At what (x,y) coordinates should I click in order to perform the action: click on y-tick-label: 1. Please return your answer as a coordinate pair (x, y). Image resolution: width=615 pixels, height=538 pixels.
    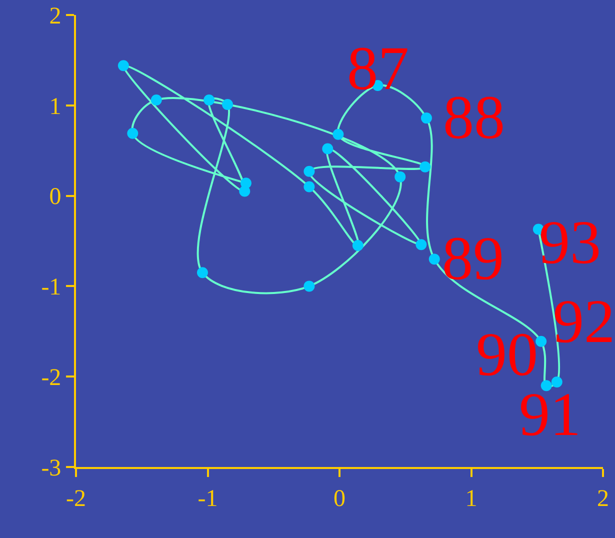
    Looking at the image, I should click on (55, 107).